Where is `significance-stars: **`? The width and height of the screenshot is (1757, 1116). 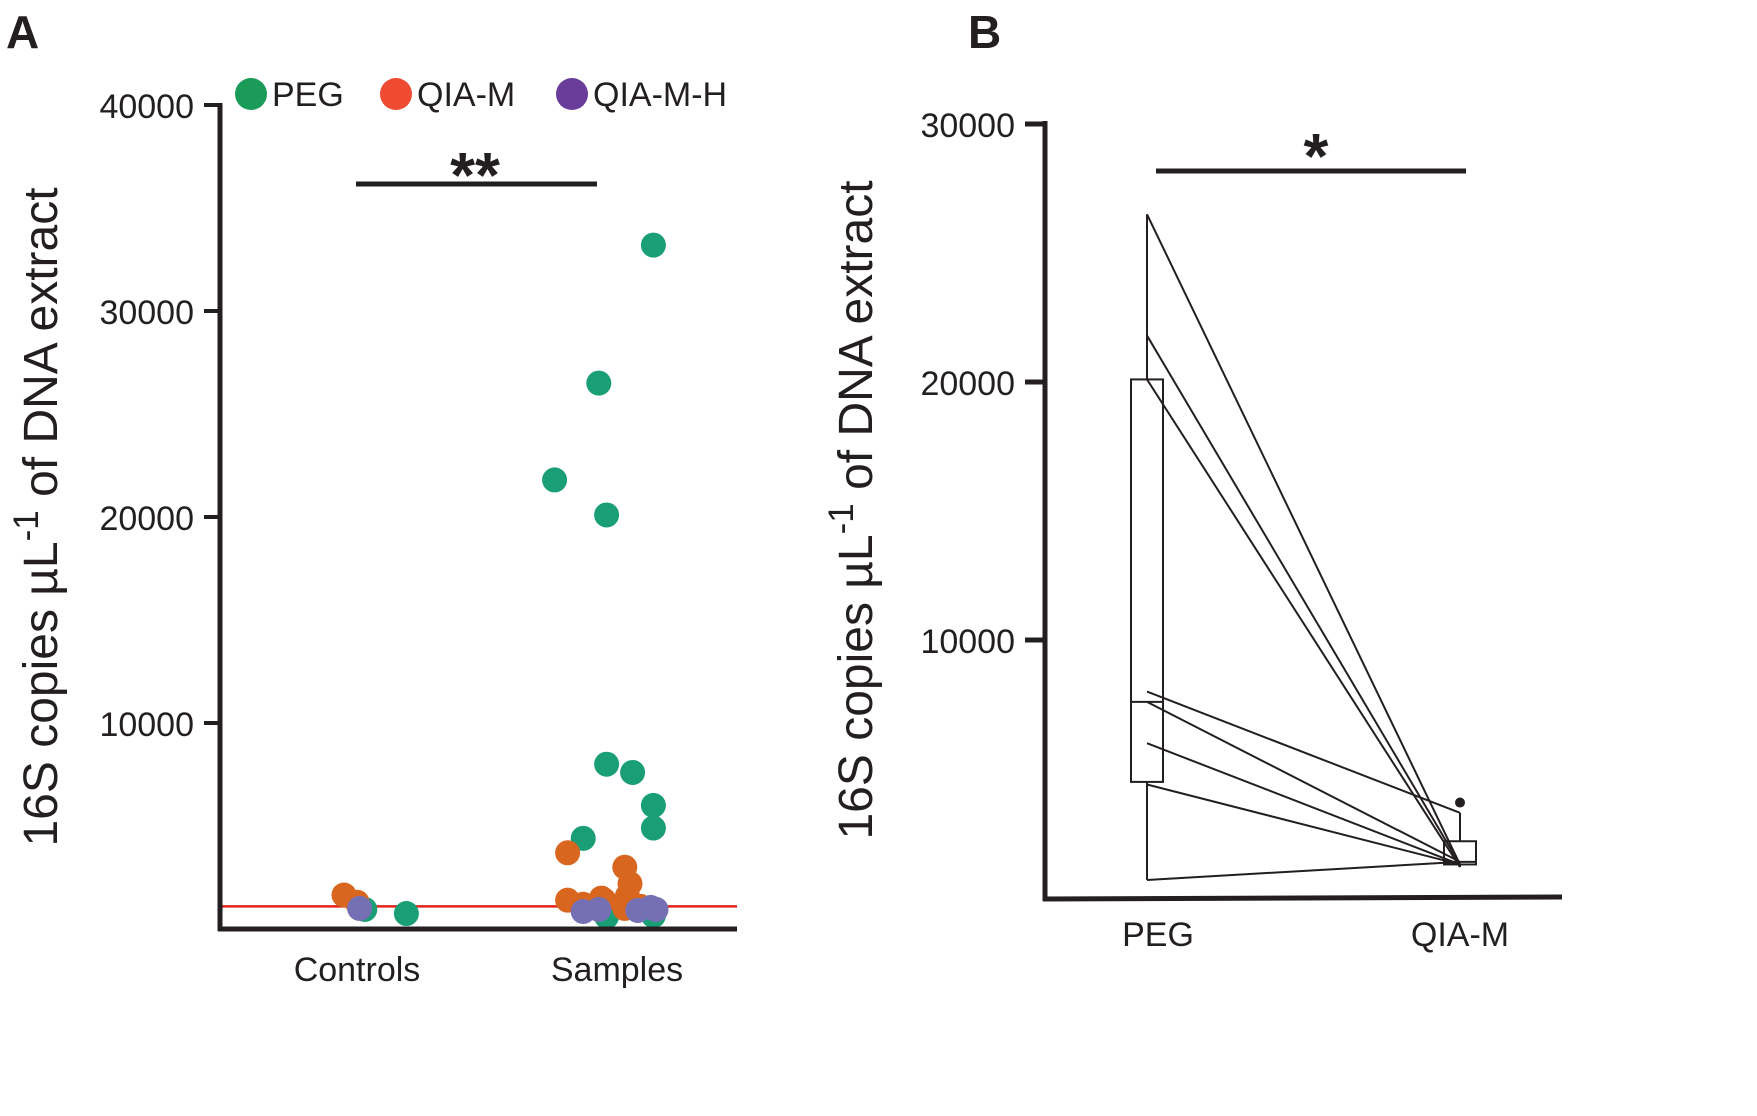
significance-stars: ** is located at coordinates (475, 175).